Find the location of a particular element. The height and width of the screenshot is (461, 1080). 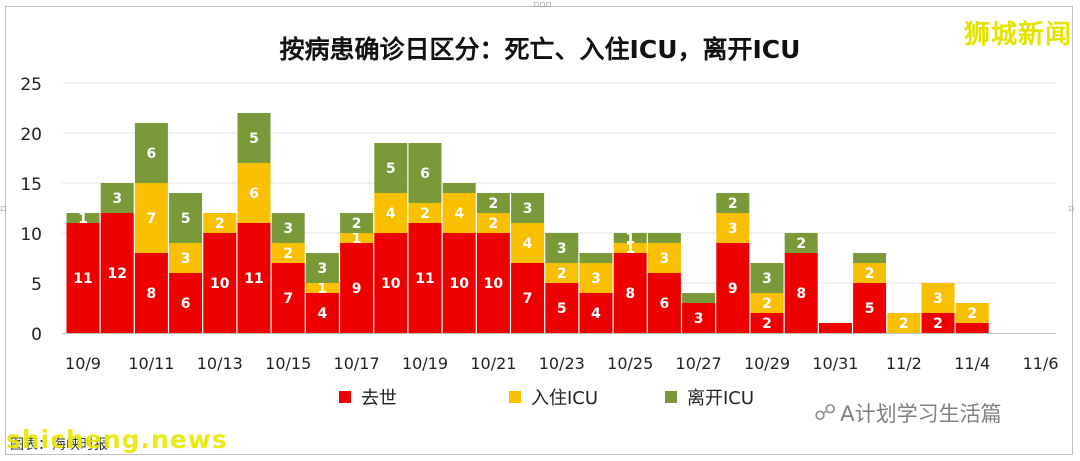

data-label: 9 is located at coordinates (733, 289).